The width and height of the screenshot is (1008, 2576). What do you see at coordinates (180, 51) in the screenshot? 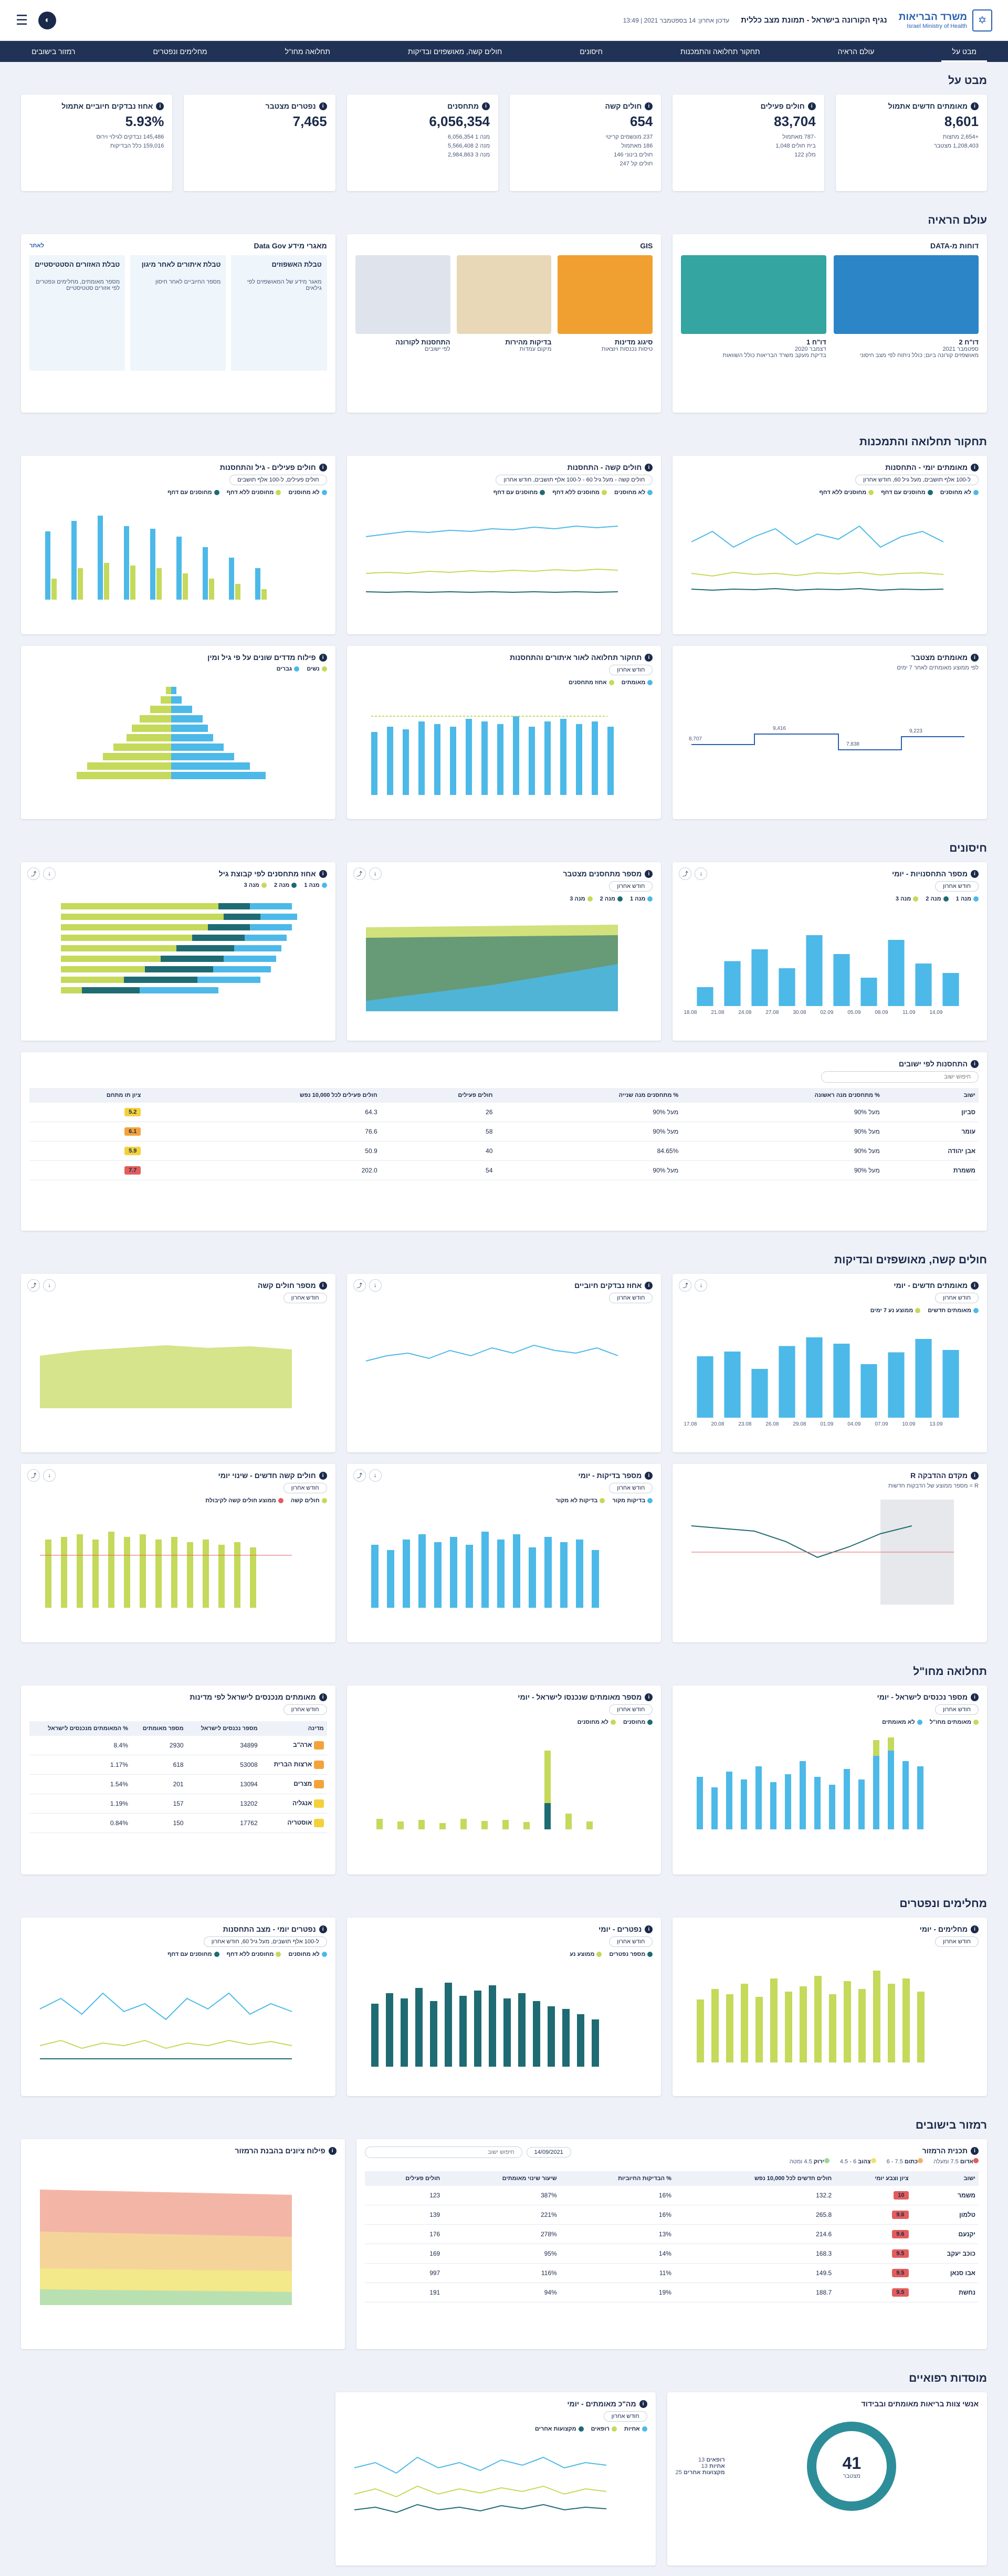
I see `nav-recovered: מחלימים ונפטרים` at bounding box center [180, 51].